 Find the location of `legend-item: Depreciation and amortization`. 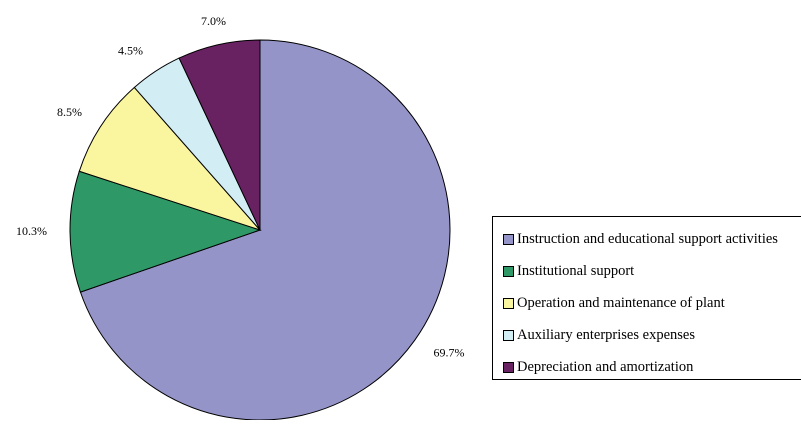

legend-item: Depreciation and amortization is located at coordinates (652, 367).